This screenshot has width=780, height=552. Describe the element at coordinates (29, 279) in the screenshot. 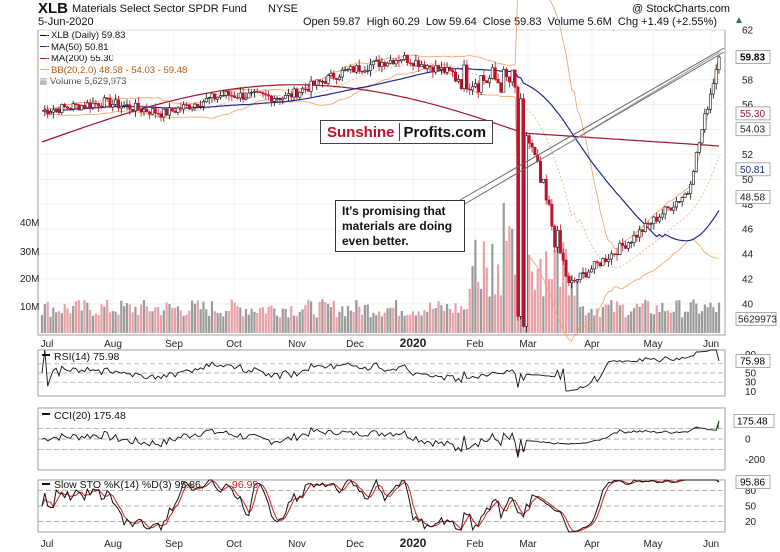

I see `volume-axis-tick: 20M` at that location.